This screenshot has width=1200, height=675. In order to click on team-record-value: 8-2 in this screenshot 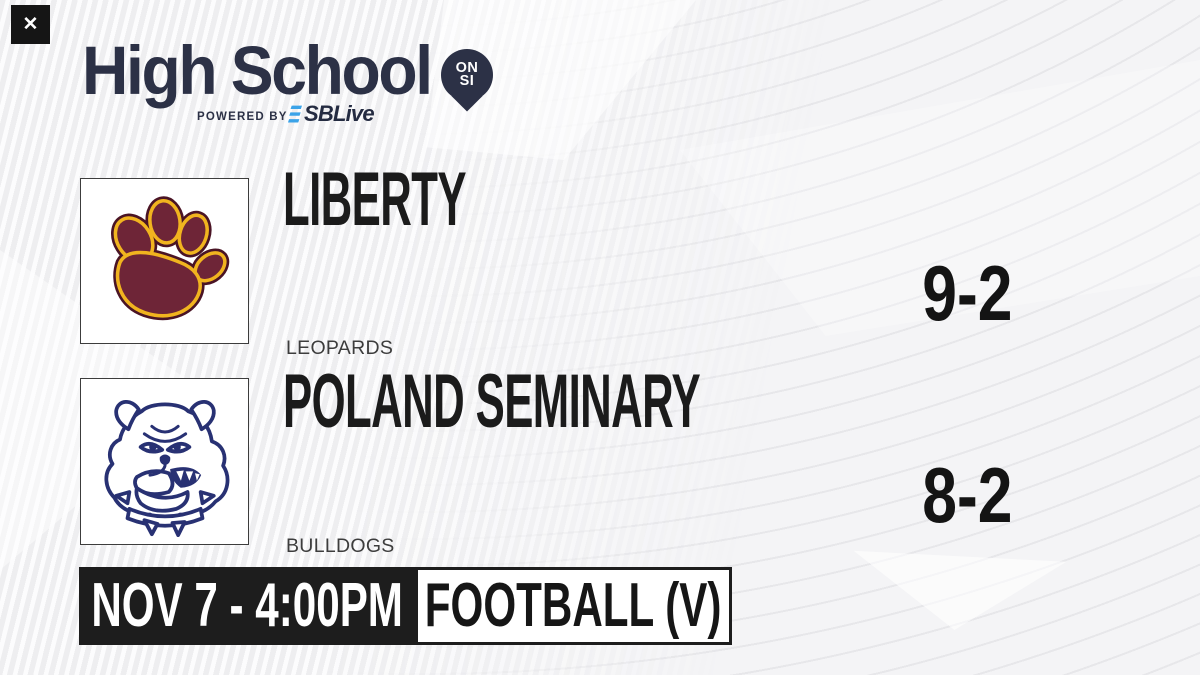, I will do `click(967, 495)`.